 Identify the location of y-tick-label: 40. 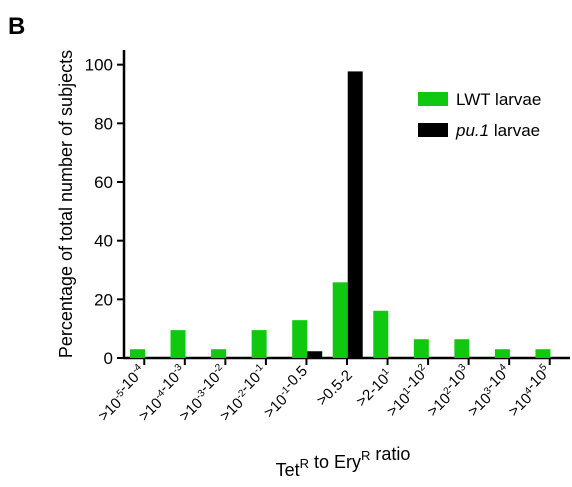
(103, 241).